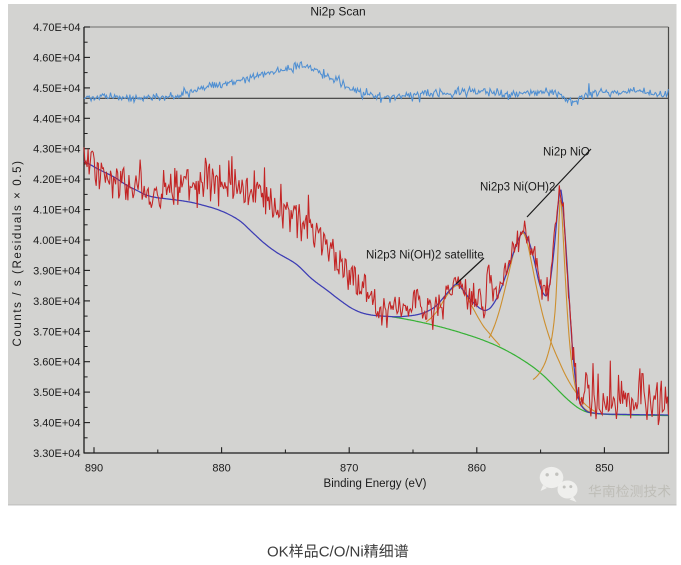 The height and width of the screenshot is (565, 681). I want to click on svg-text: 3.80E+04, so click(56, 302).